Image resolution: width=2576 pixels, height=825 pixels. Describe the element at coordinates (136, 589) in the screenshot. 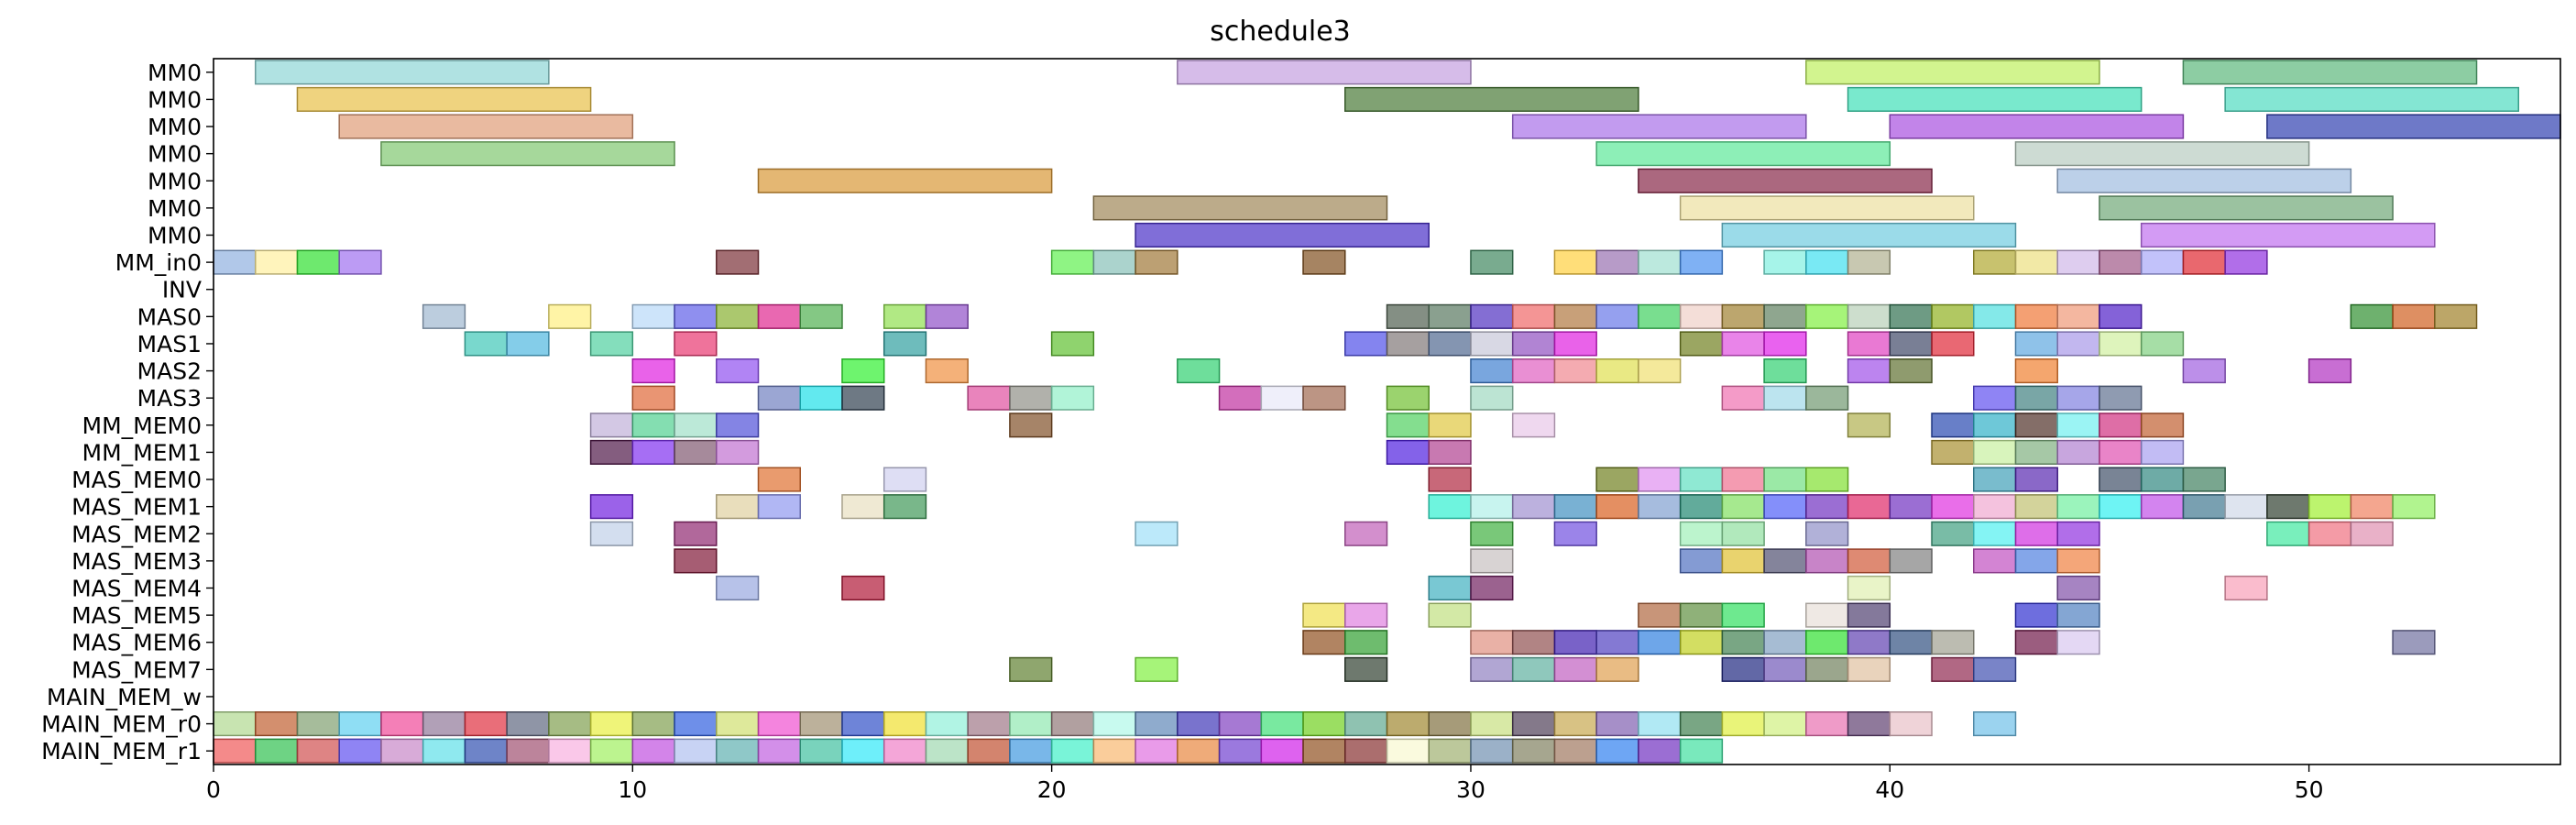

I see `y-tick-label: MAS_MEM4` at that location.